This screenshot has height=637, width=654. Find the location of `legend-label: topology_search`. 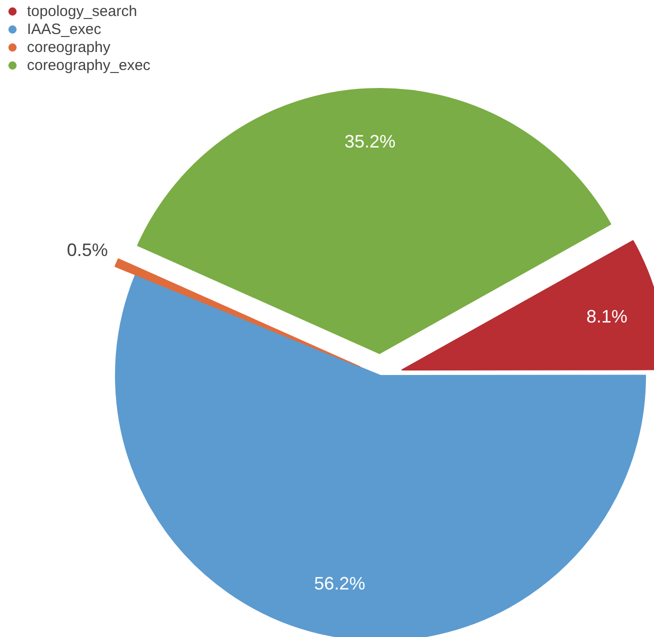

legend-label: topology_search is located at coordinates (82, 11).